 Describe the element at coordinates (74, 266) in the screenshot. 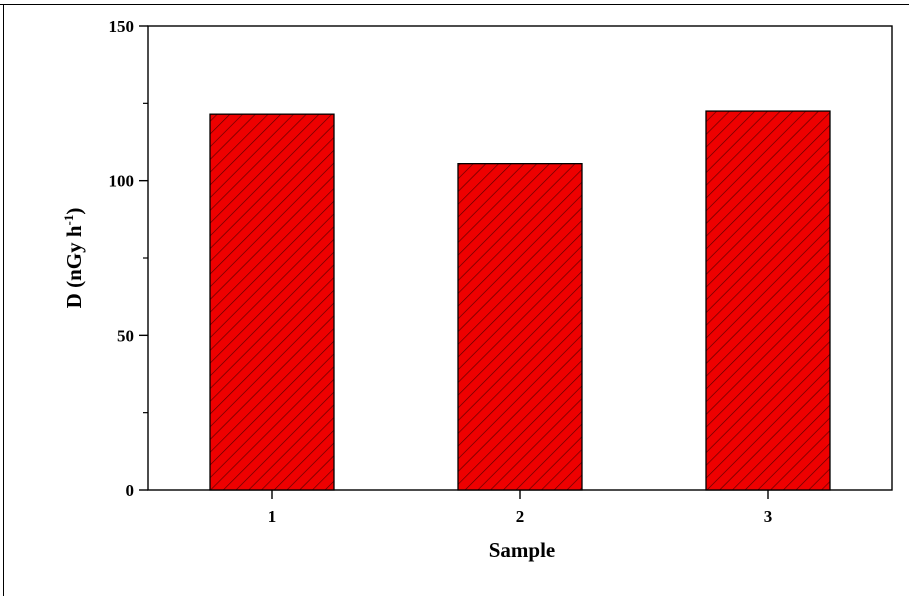

I see `y-axis-title-prefix: D (nGy h` at that location.